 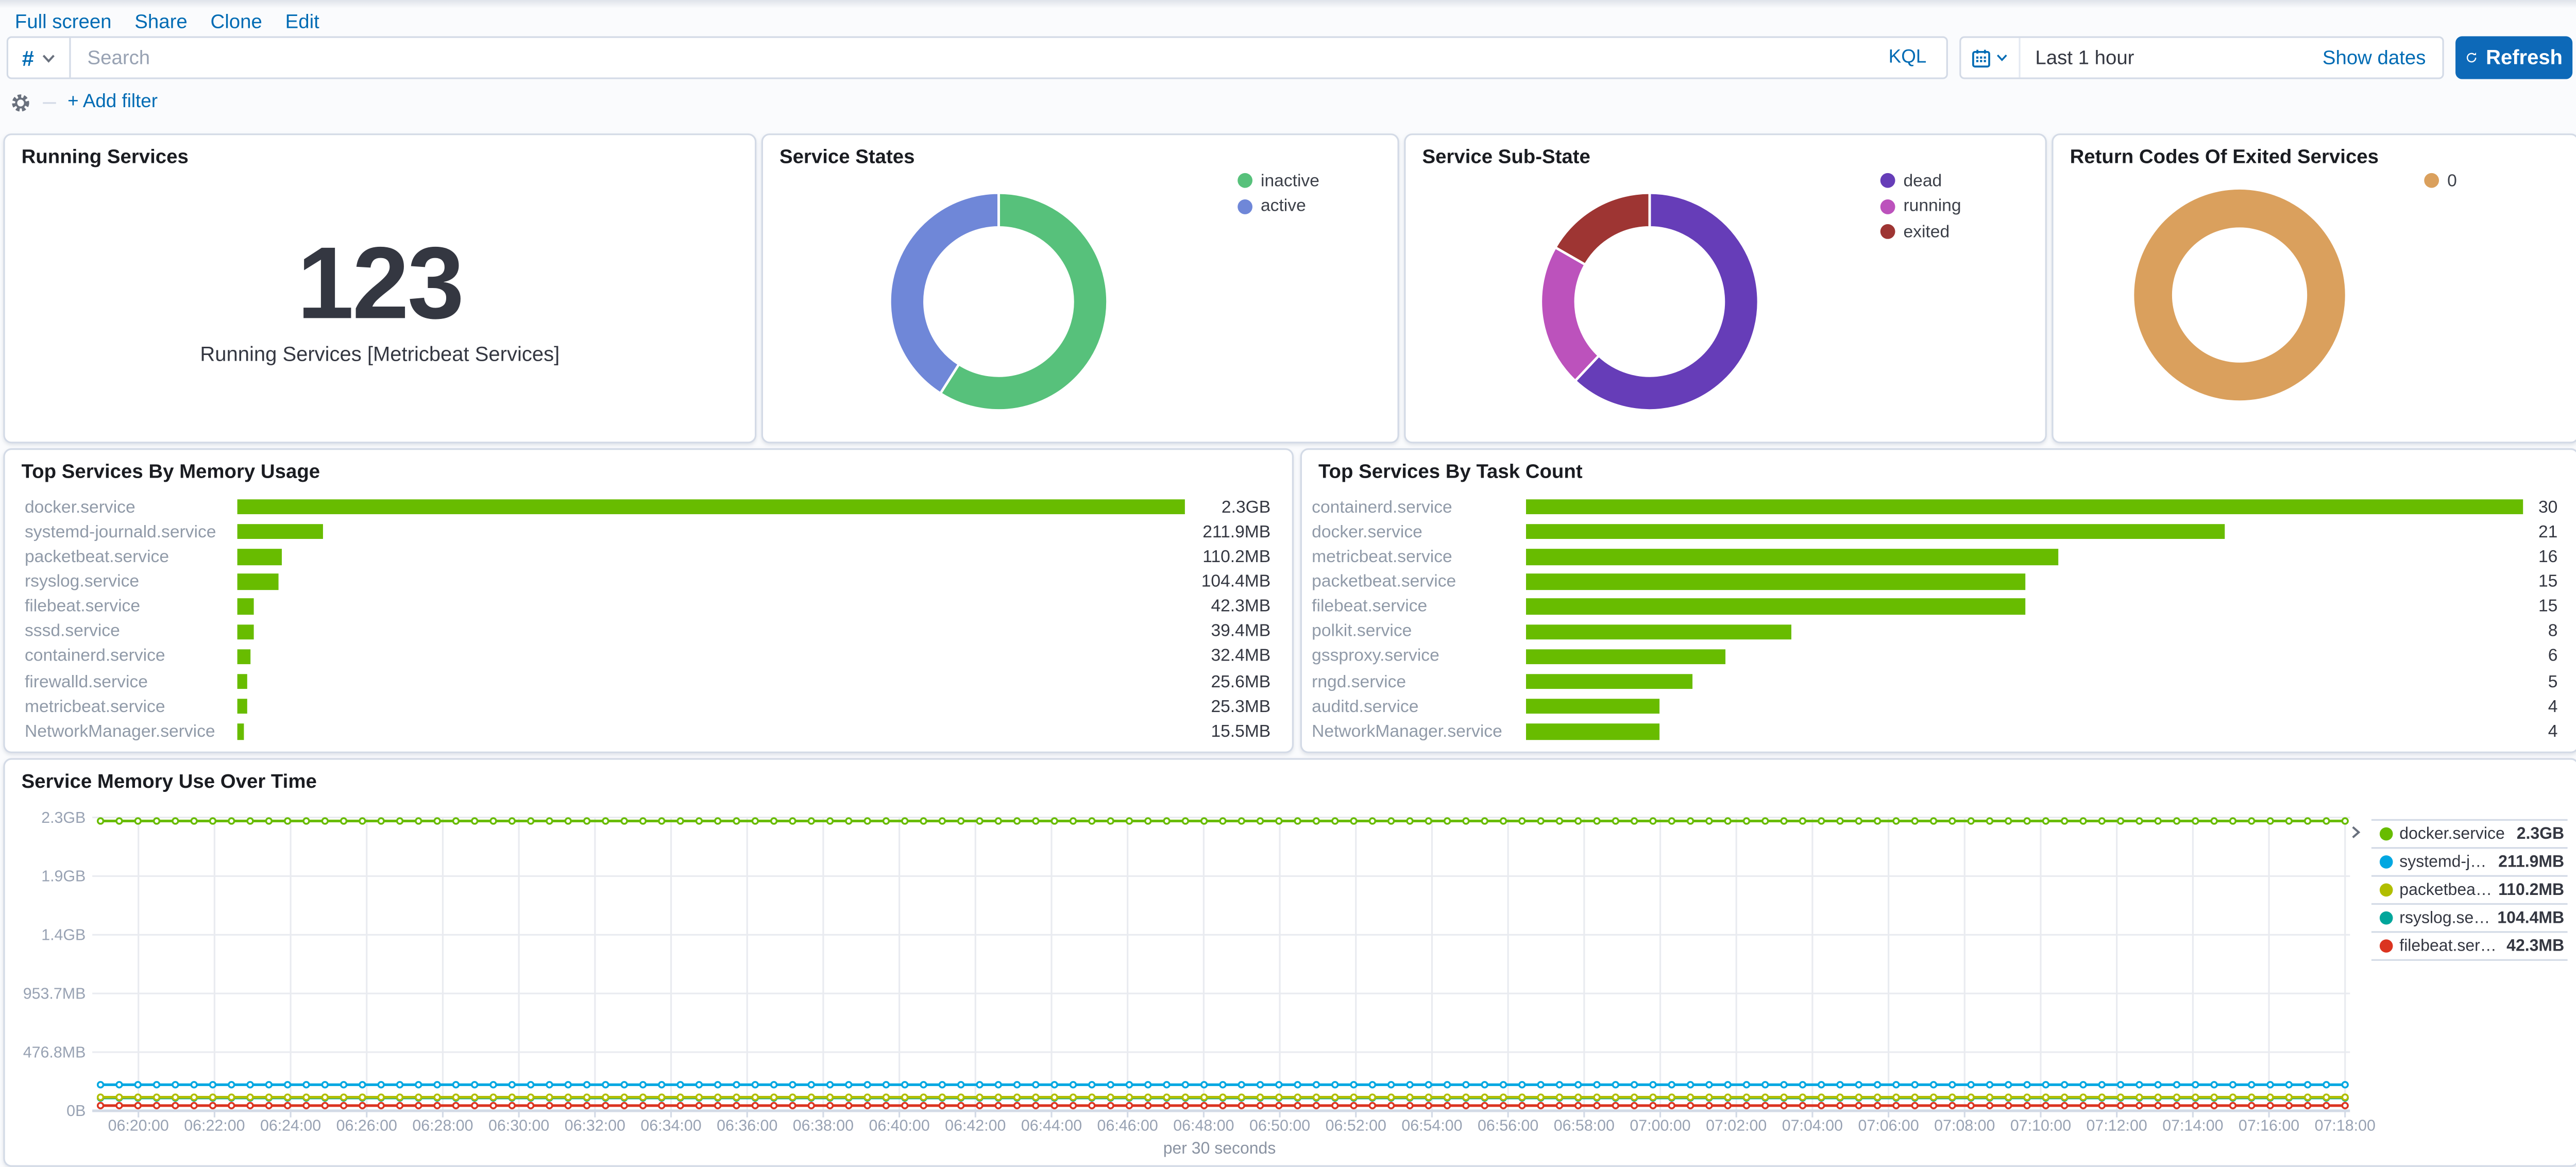 What do you see at coordinates (1241, 607) in the screenshot?
I see `bar-value: 42.3MB` at bounding box center [1241, 607].